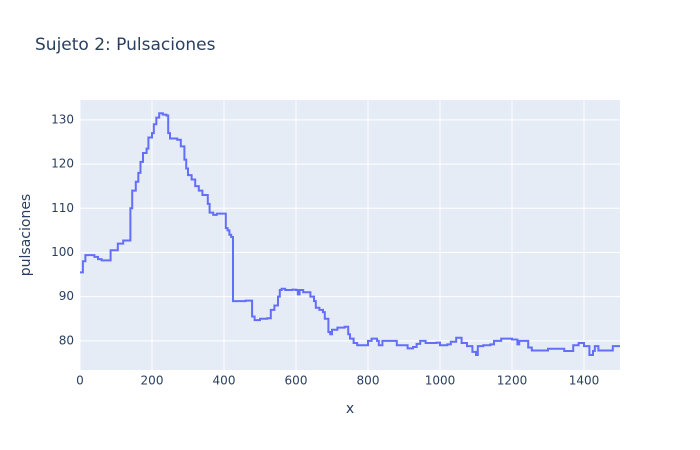  What do you see at coordinates (512, 381) in the screenshot?
I see `x-tick-label: 1200` at bounding box center [512, 381].